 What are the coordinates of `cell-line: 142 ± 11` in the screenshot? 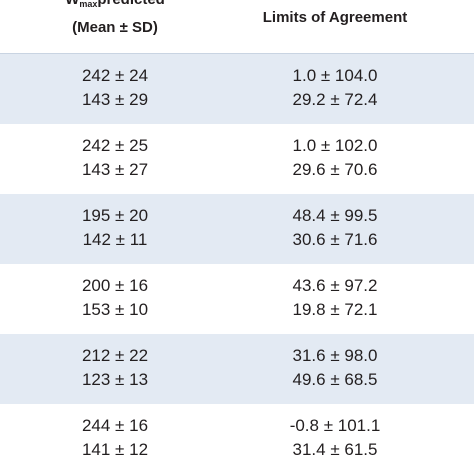 It's located at (115, 239).